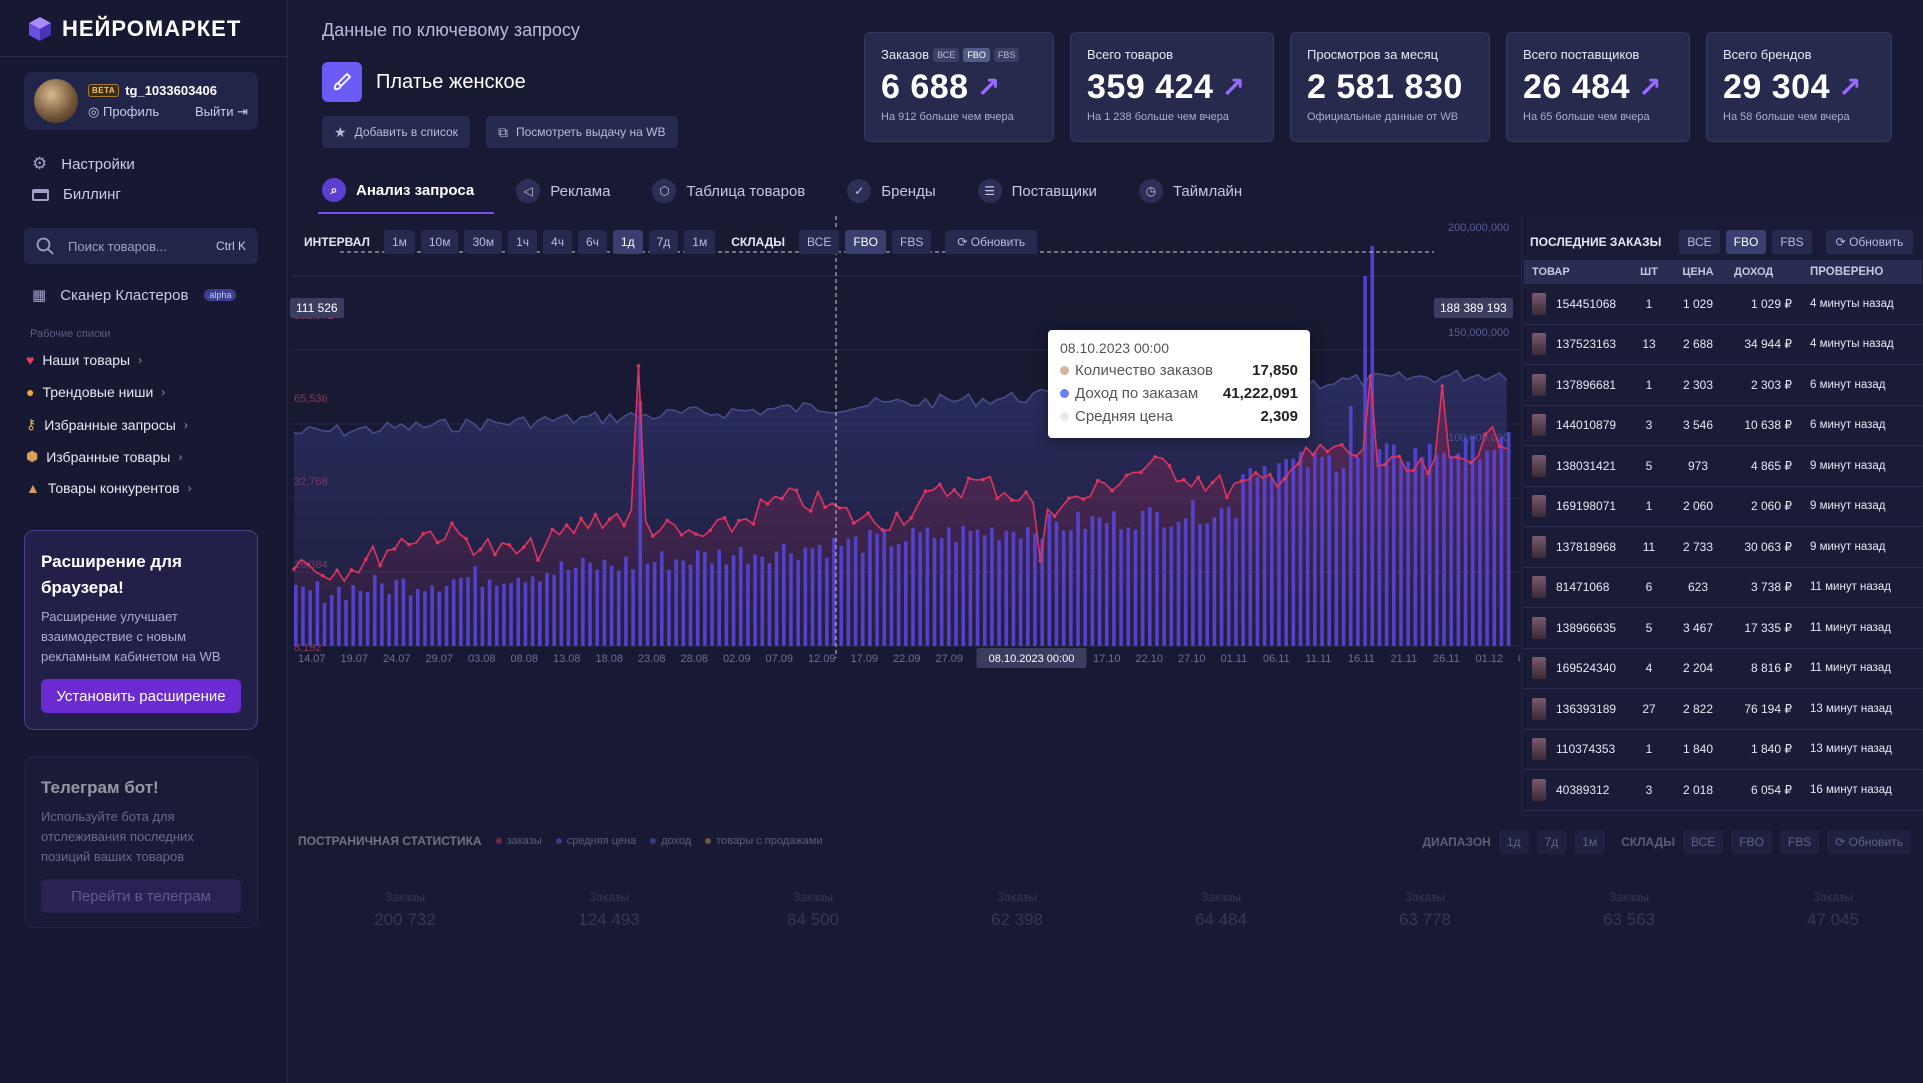 This screenshot has width=1923, height=1083. What do you see at coordinates (141, 896) in the screenshot?
I see `open-telegram-button: Перейти в телеграм` at bounding box center [141, 896].